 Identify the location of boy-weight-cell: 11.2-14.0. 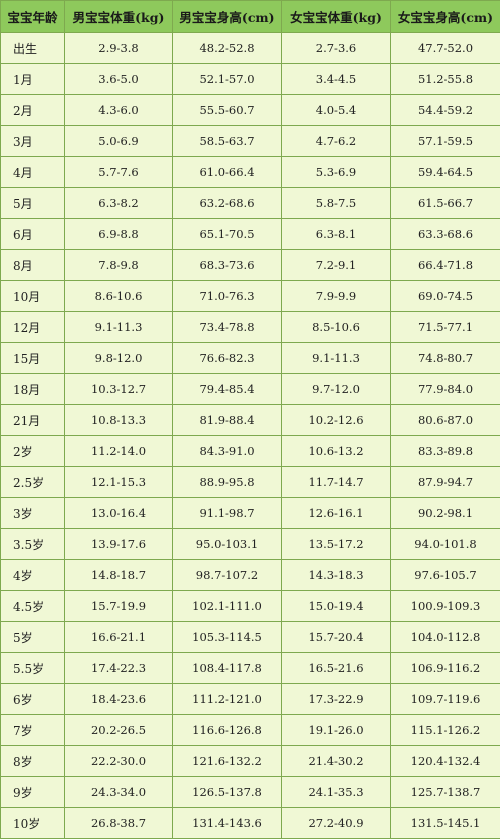
(119, 451).